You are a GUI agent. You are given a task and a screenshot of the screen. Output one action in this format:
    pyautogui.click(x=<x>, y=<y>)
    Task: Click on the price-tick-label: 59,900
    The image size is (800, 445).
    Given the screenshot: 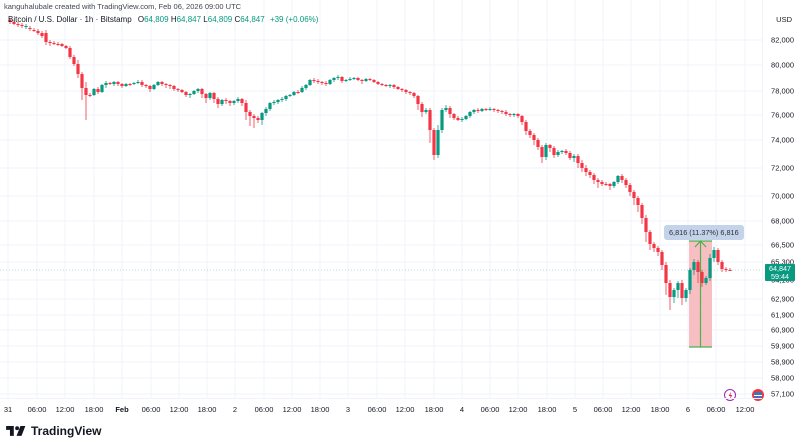 What is the action you would take?
    pyautogui.click(x=782, y=346)
    